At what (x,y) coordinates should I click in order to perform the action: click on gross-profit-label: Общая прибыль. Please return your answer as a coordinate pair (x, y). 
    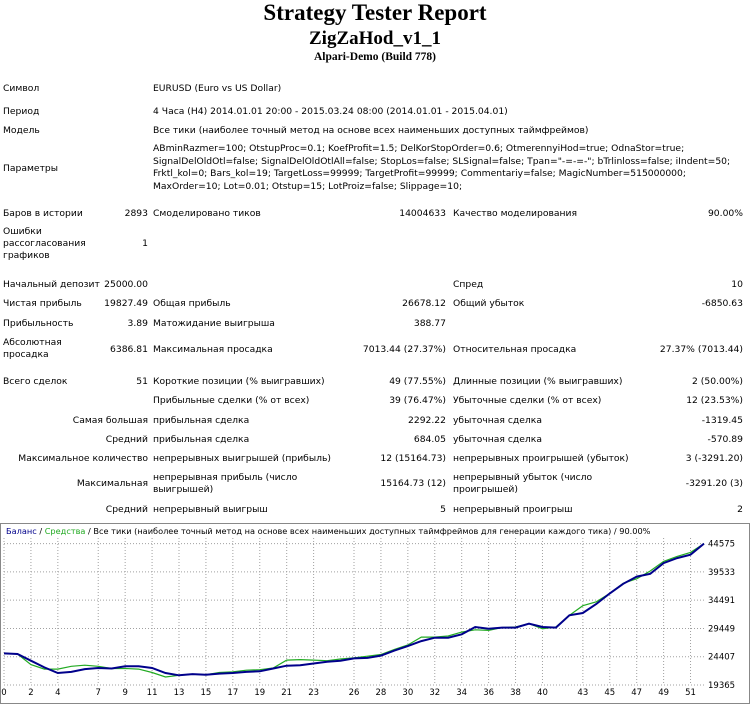
    Looking at the image, I should click on (192, 303).